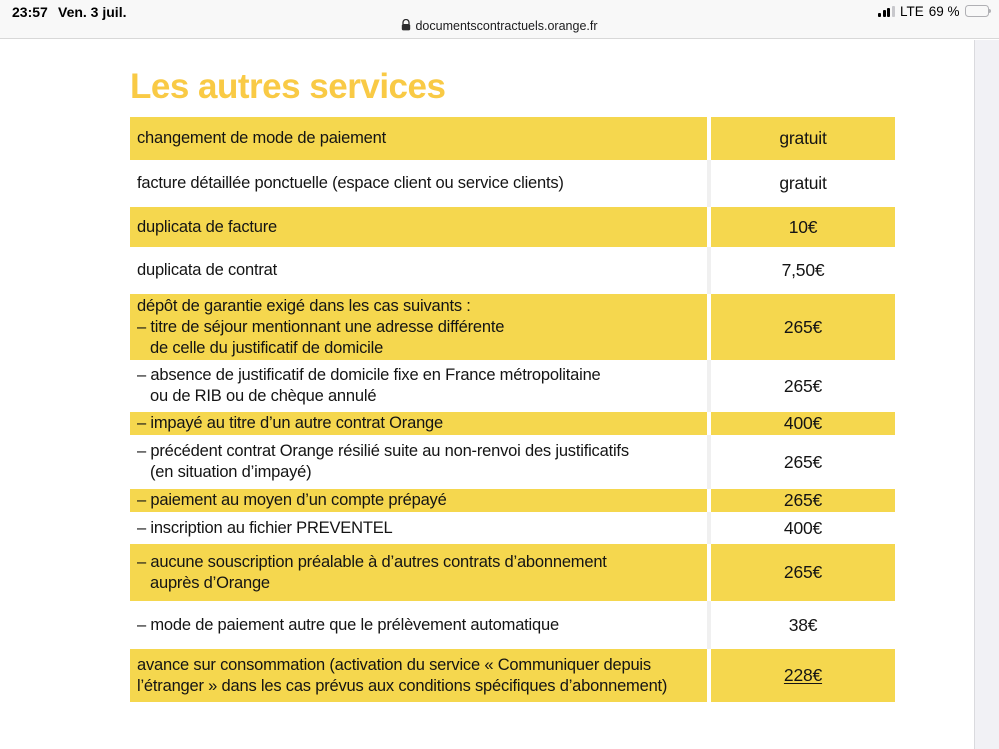 This screenshot has height=749, width=999. Describe the element at coordinates (418, 270) in the screenshot. I see `service-label-cell: duplicata de contrat` at that location.